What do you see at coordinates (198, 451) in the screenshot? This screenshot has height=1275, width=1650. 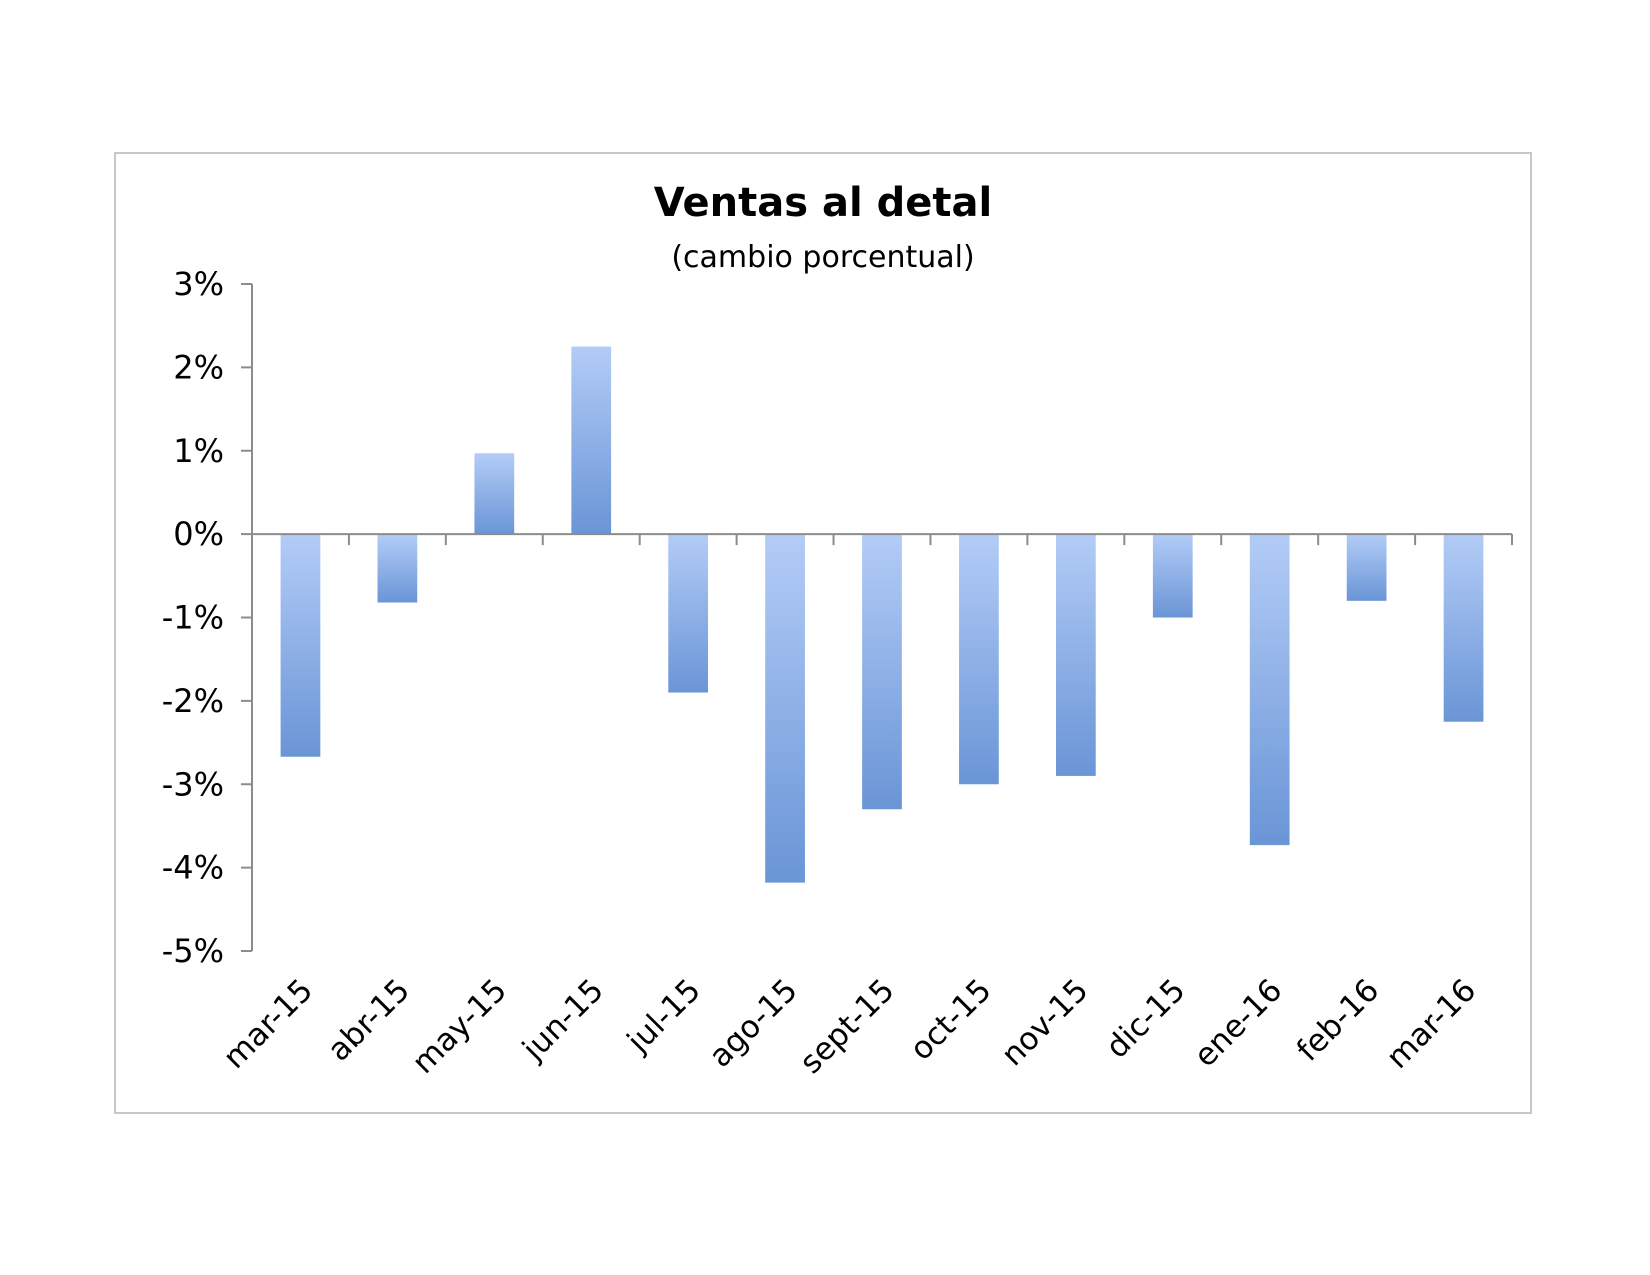 I see `y-tick-label: 1%` at bounding box center [198, 451].